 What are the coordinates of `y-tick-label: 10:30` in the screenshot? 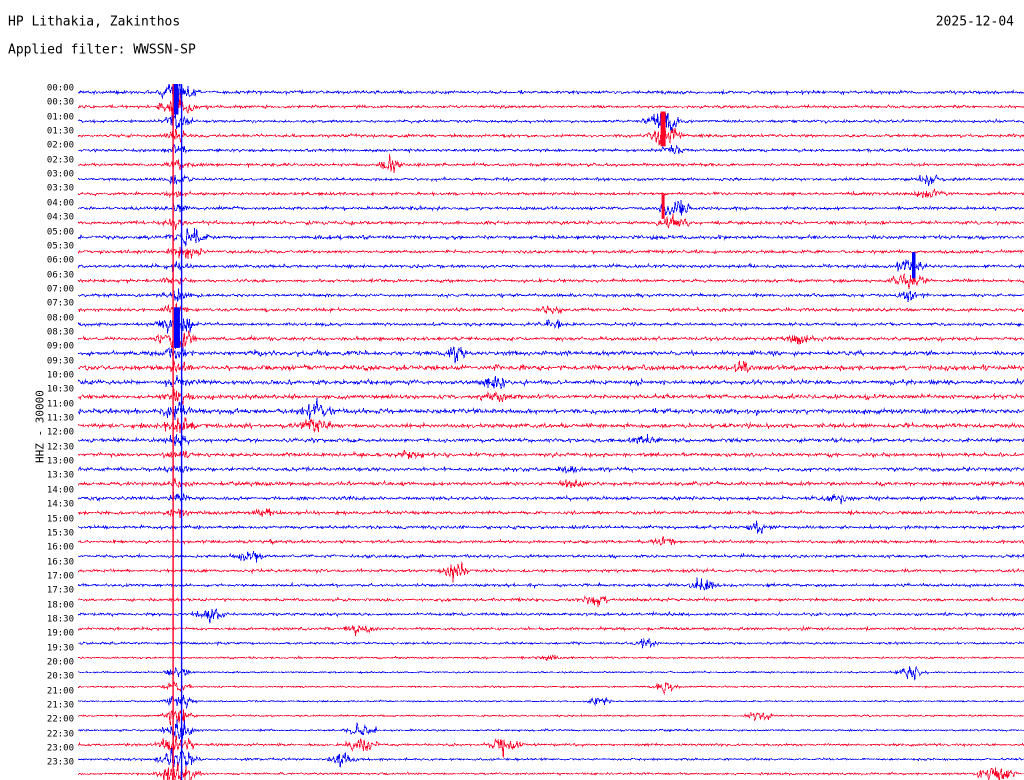 It's located at (60, 389).